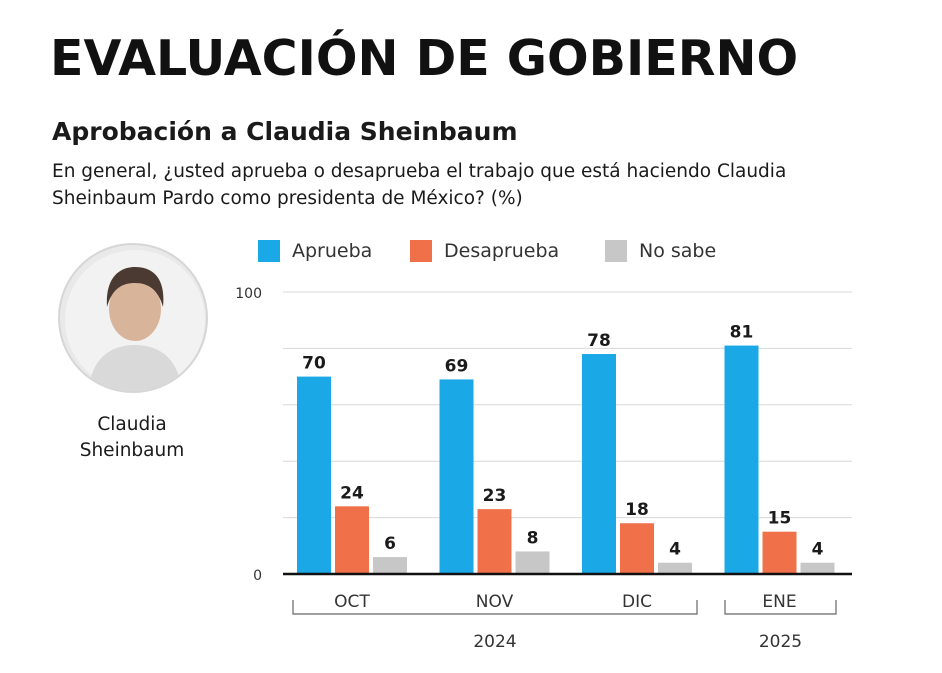 Image resolution: width=942 pixels, height=673 pixels. What do you see at coordinates (390, 544) in the screenshot?
I see `data-label-no-sabe-oct: 6` at bounding box center [390, 544].